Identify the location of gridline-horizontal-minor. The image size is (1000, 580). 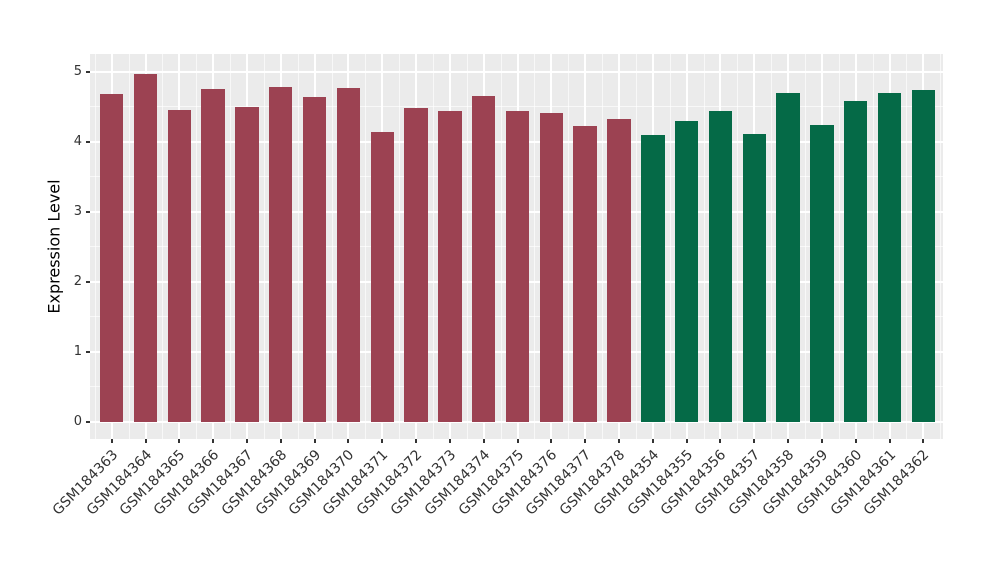
(516, 106).